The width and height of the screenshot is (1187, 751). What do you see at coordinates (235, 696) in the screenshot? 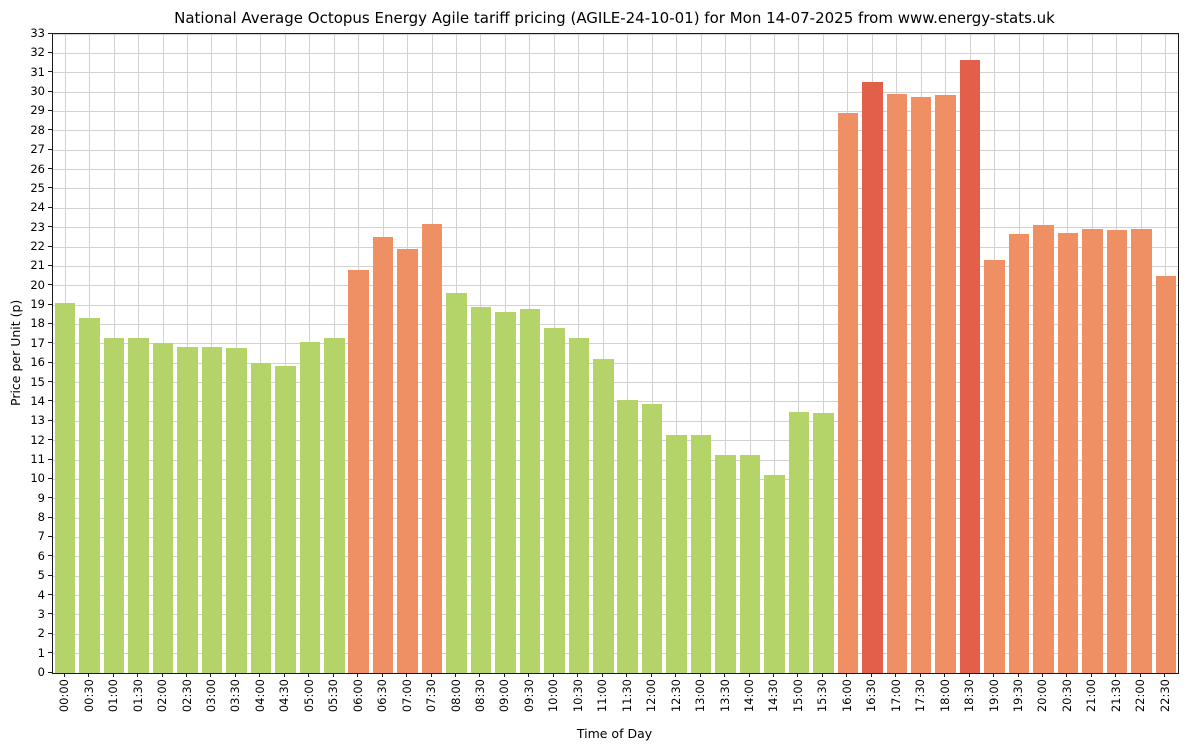
I see `x-tick-label: 03:30` at bounding box center [235, 696].